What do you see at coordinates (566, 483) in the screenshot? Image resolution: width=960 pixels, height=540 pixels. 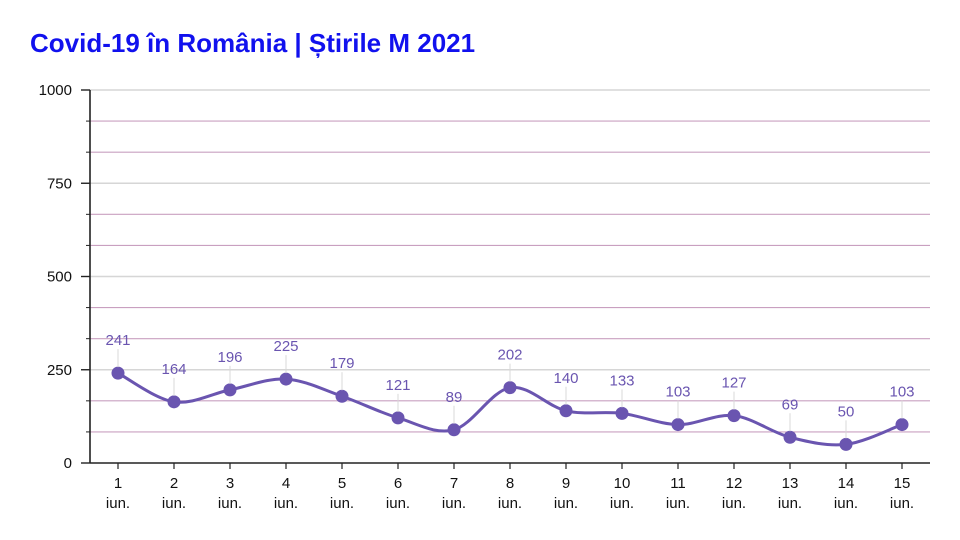 I see `x-tick-label-day: 9` at bounding box center [566, 483].